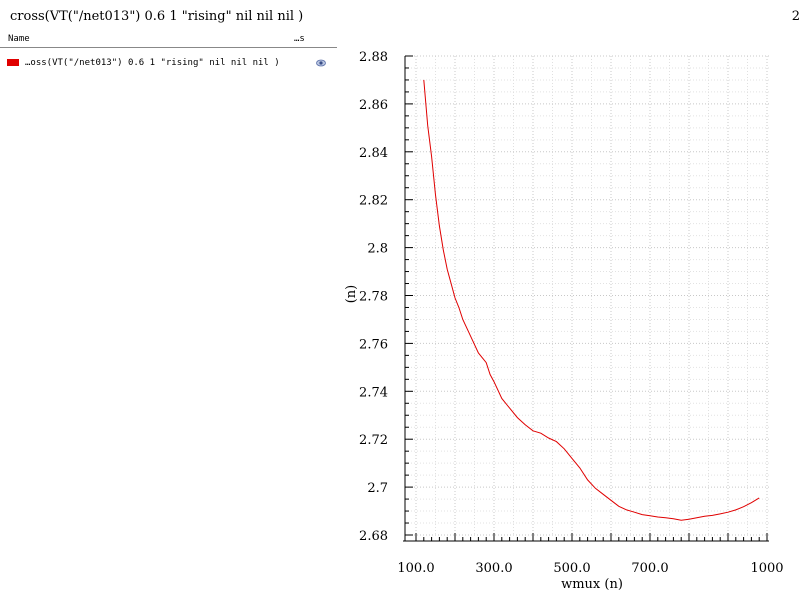 The height and width of the screenshot is (600, 800). I want to click on y-tick-label: 2.86, so click(373, 105).